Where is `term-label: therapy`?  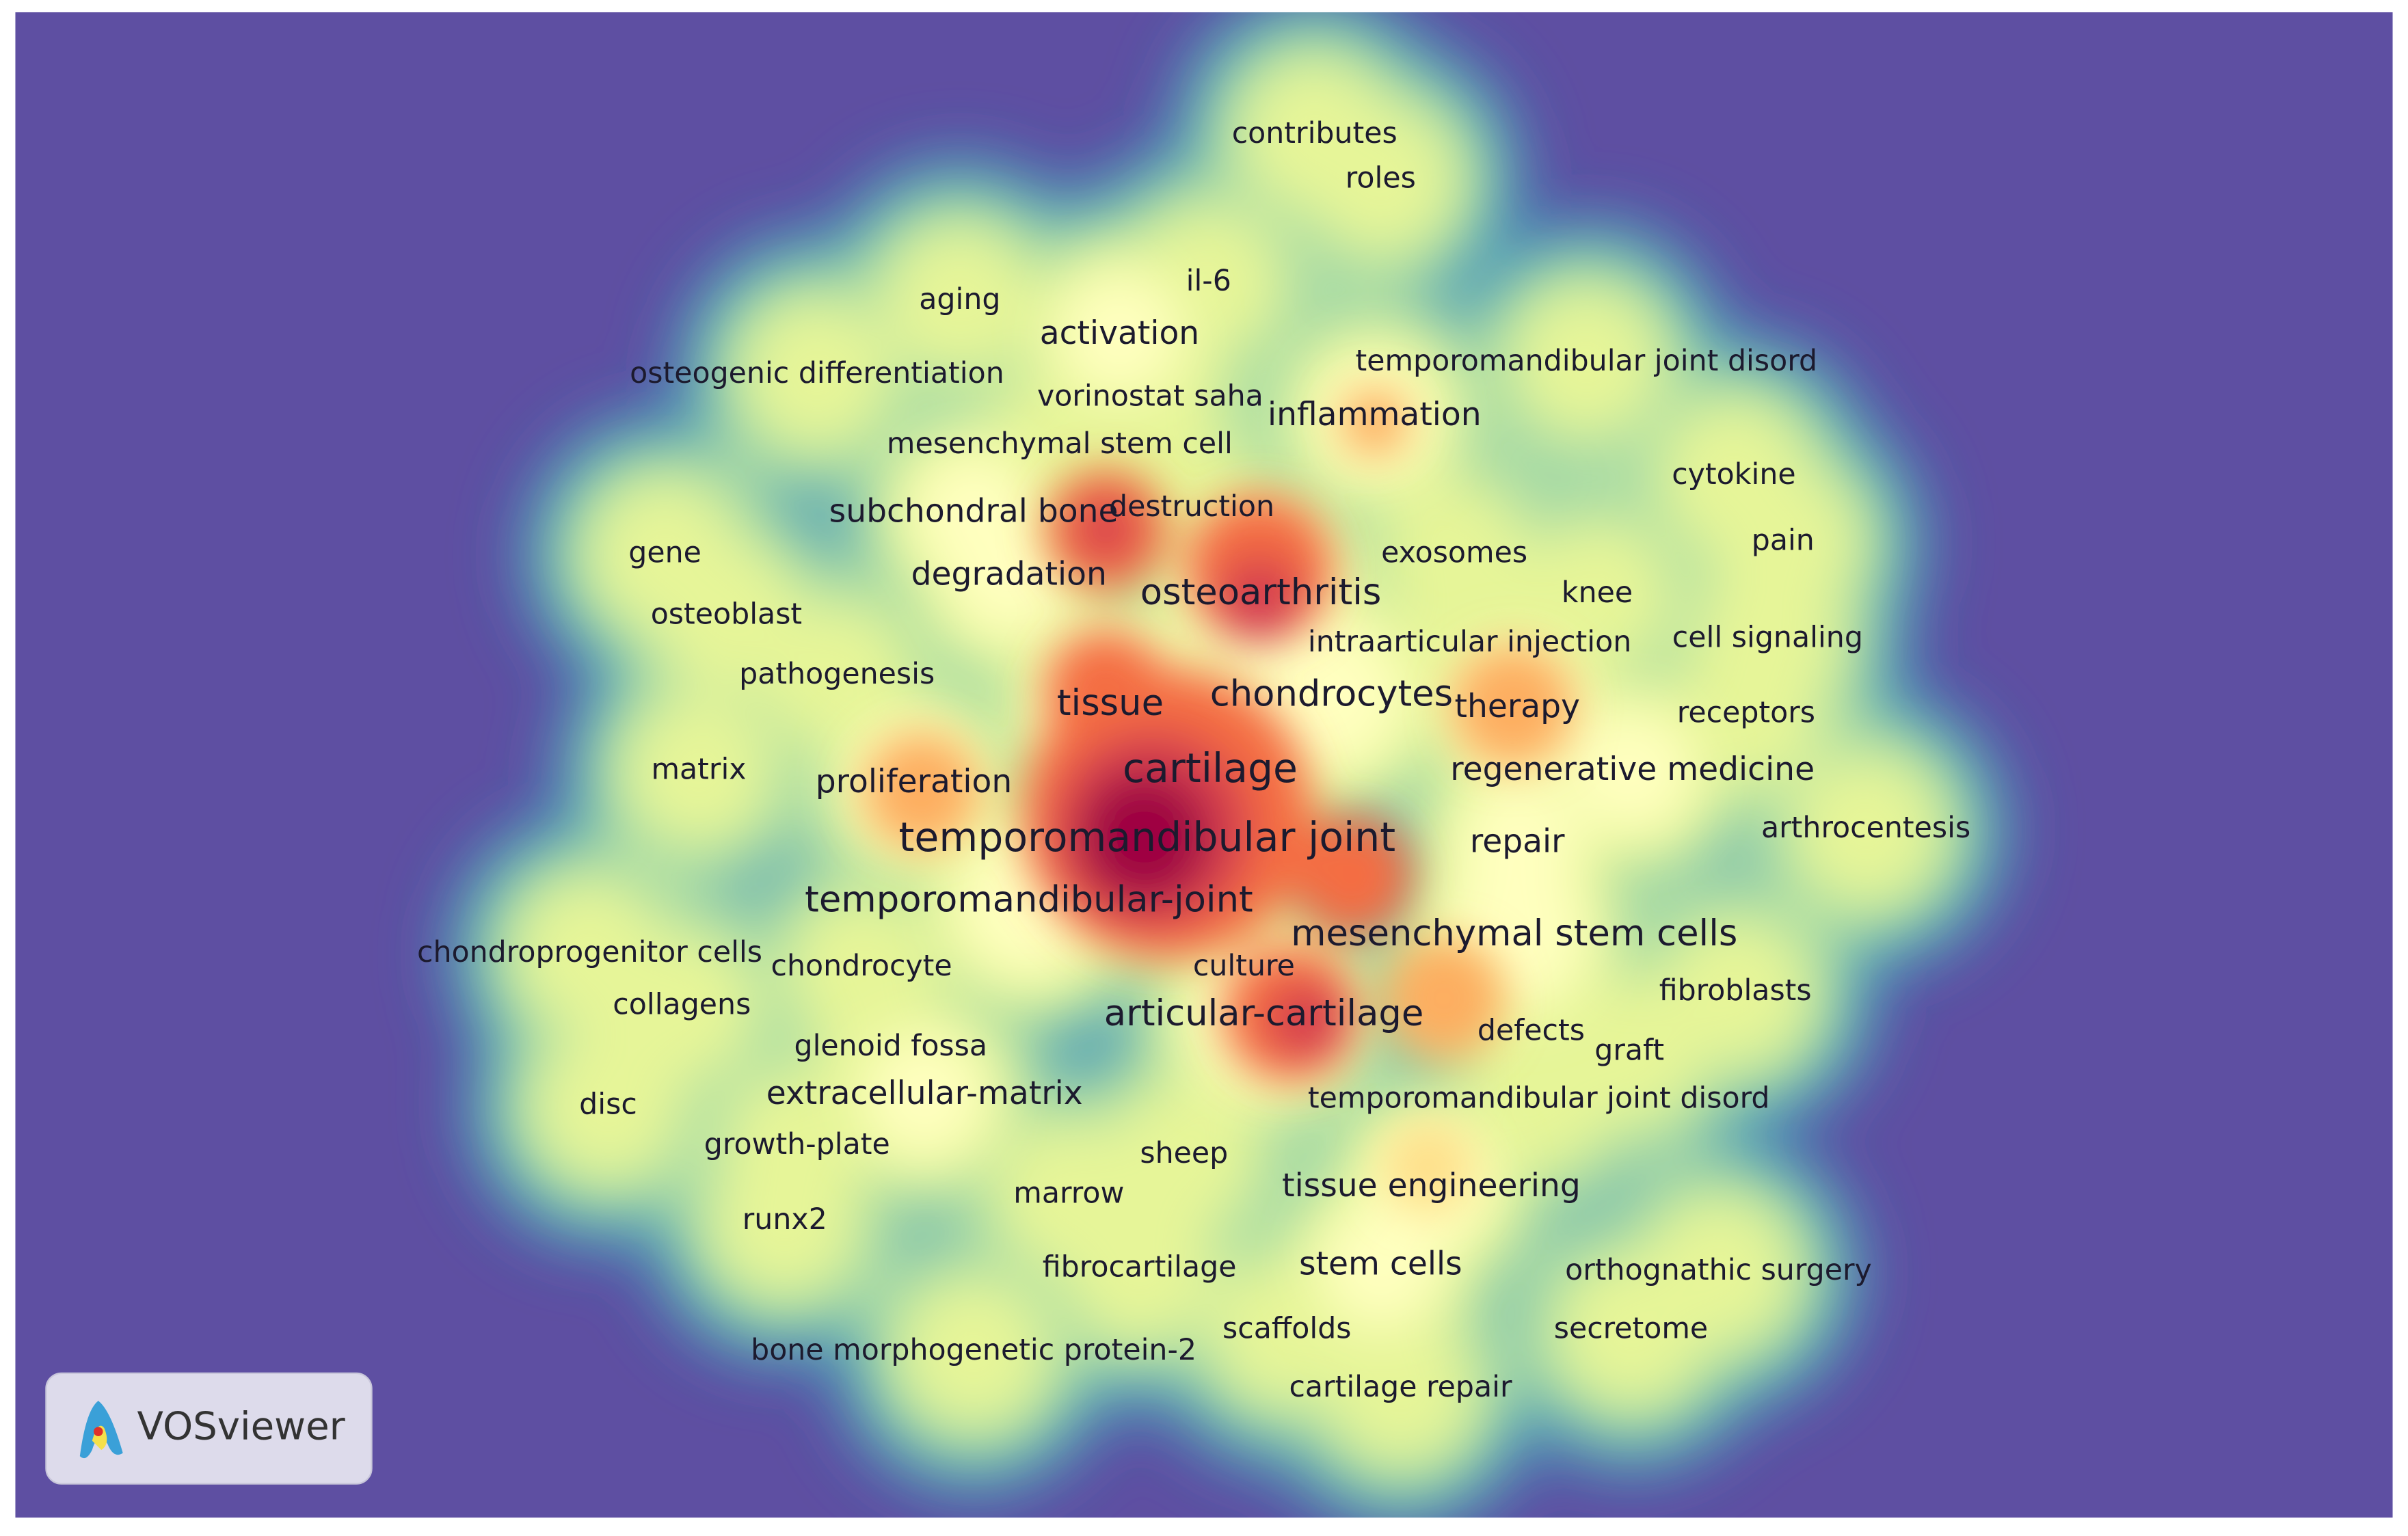 term-label: therapy is located at coordinates (1516, 706).